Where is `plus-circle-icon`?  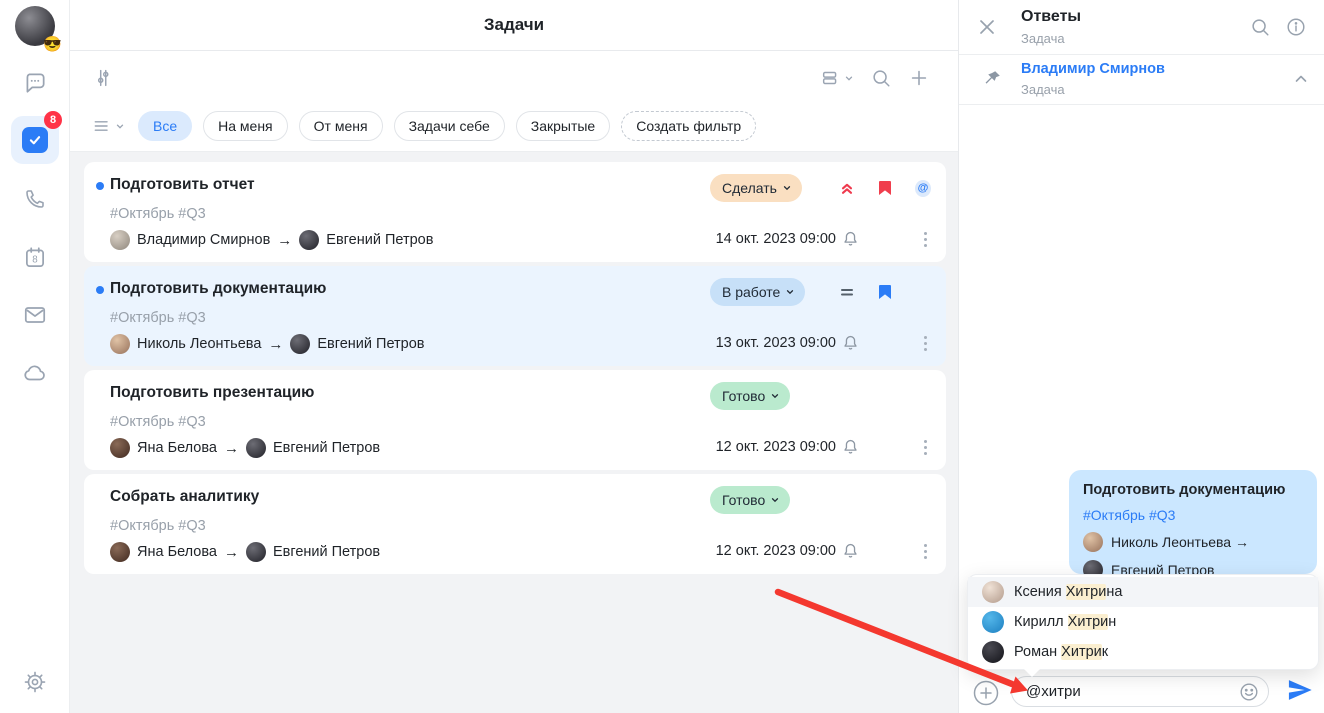 plus-circle-icon is located at coordinates (986, 693).